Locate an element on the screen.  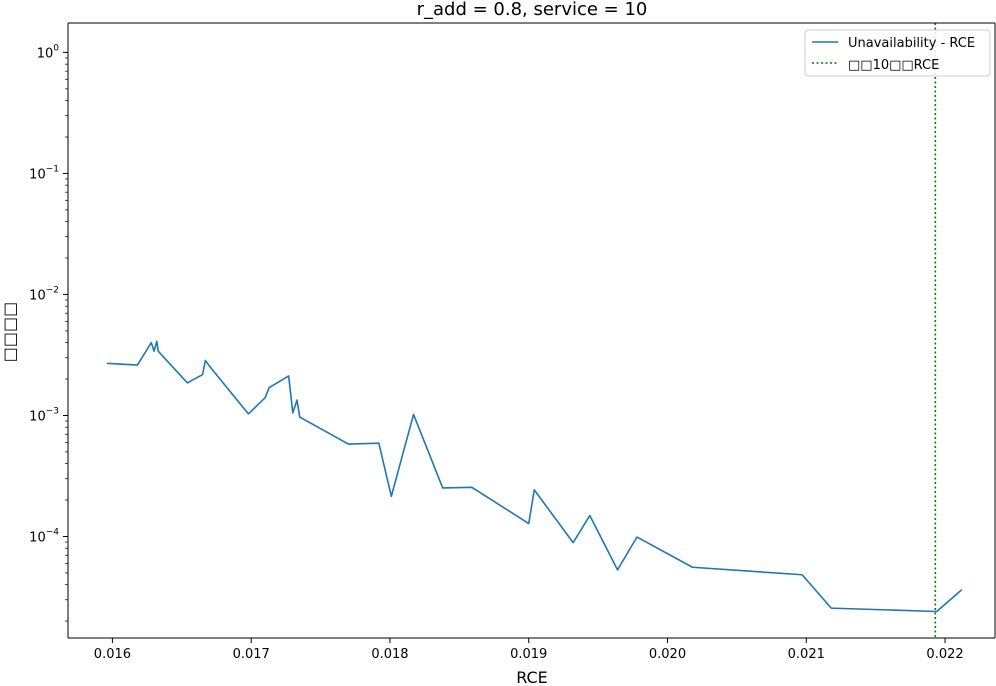
chart-title: r_add = 0.8, service = 10 is located at coordinates (532, 10).